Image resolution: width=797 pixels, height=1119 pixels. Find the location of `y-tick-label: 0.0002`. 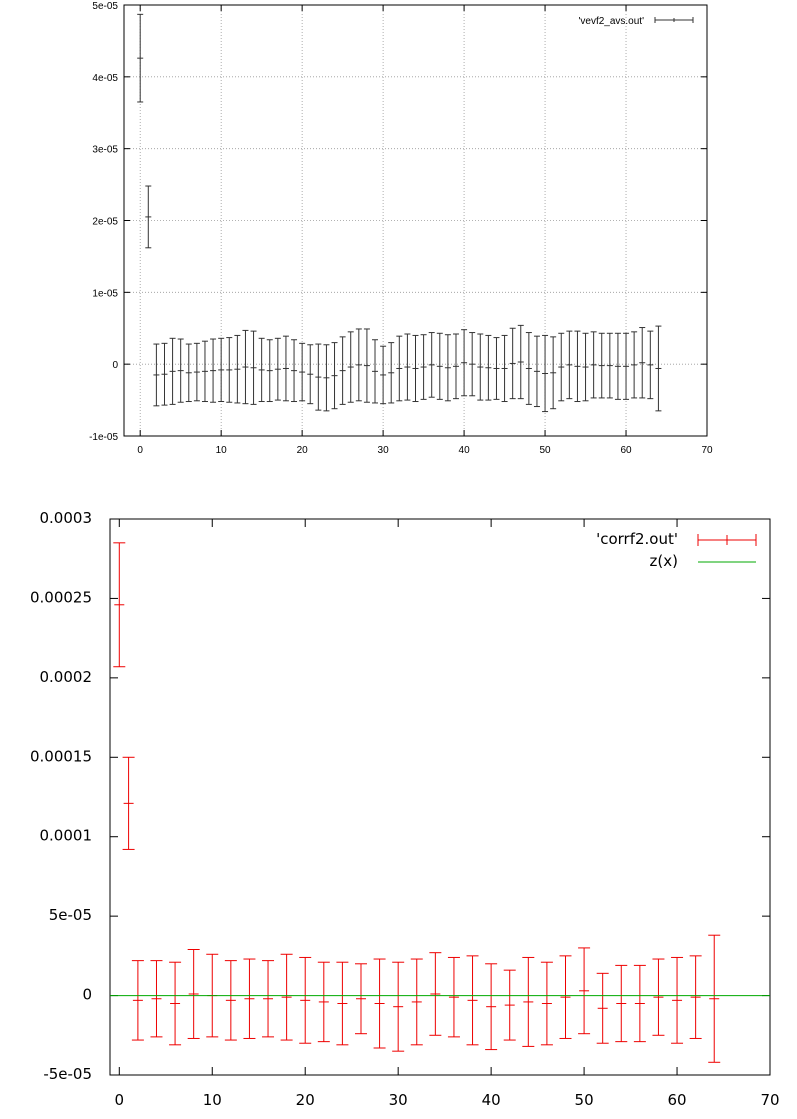

y-tick-label: 0.0002 is located at coordinates (66, 677).